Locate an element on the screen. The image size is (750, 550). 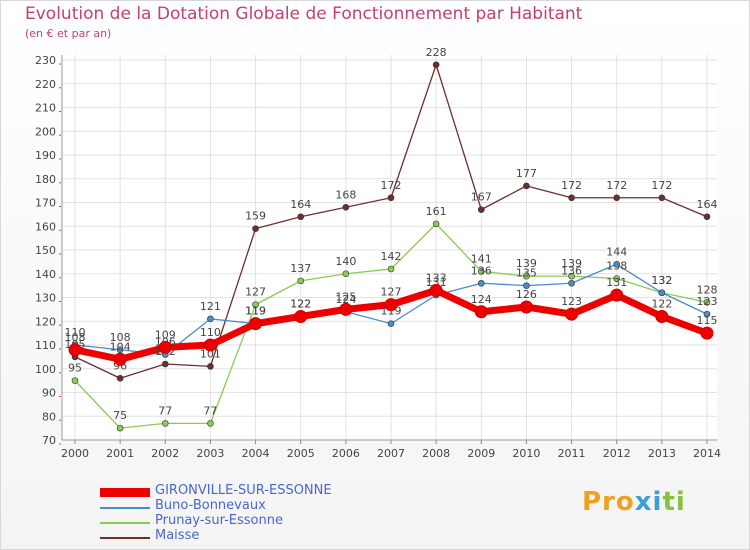
data-label-buno-bonnevaux: 121 is located at coordinates (210, 306).